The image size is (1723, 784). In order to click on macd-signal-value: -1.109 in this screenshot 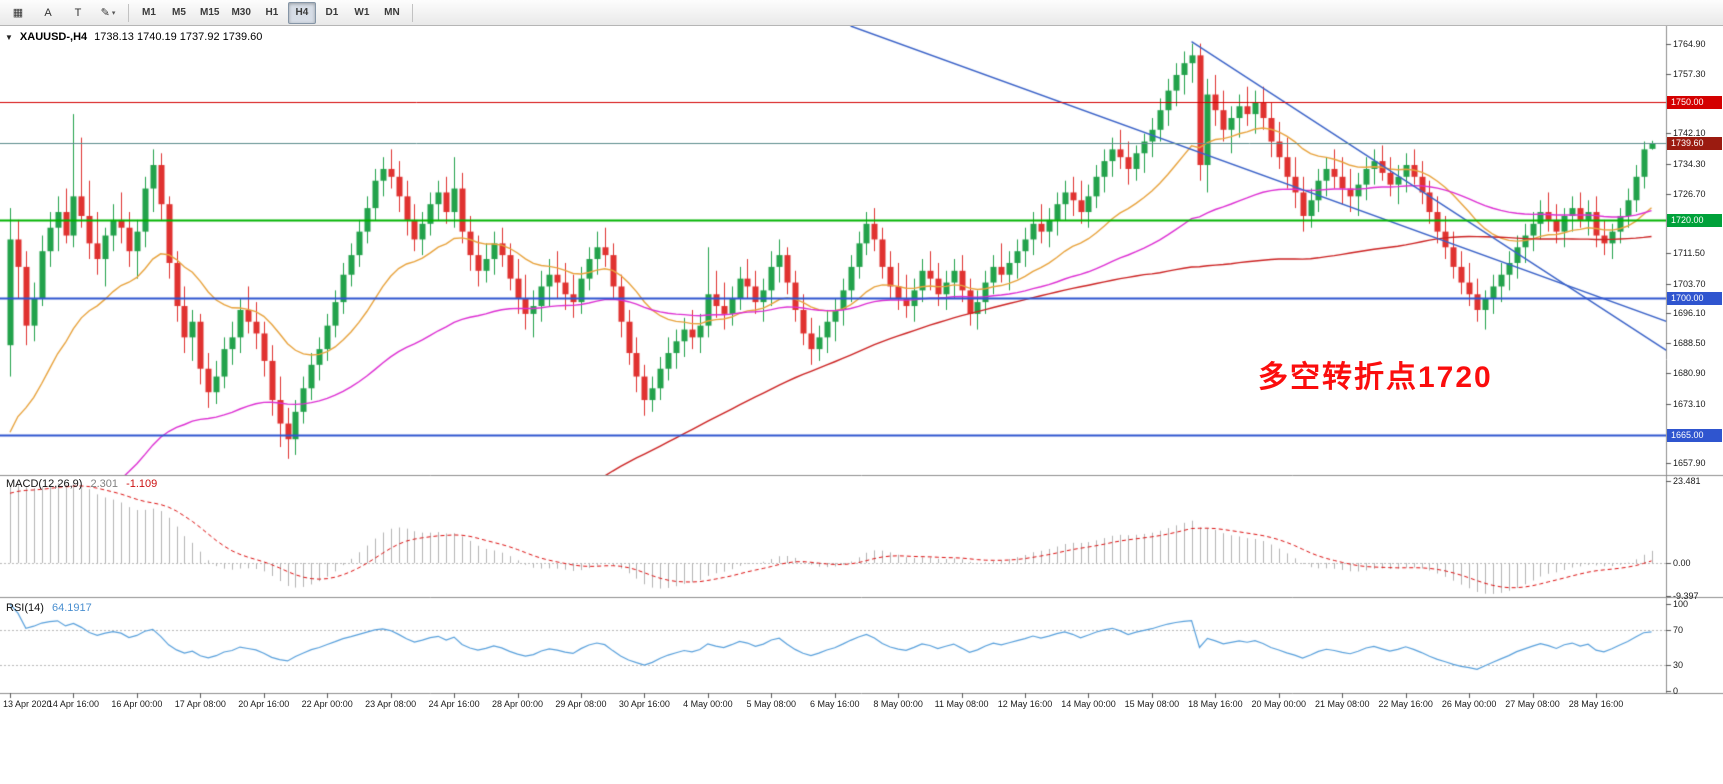, I will do `click(142, 484)`.